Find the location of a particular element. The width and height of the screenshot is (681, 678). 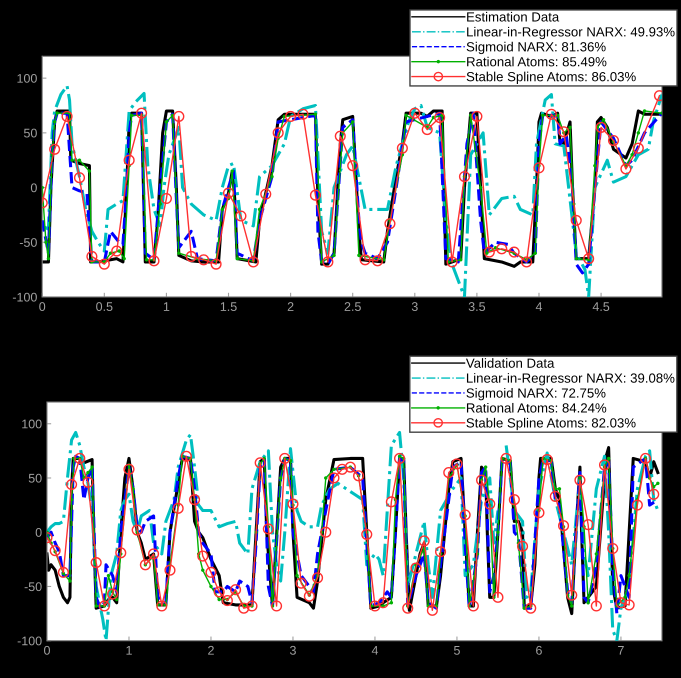

legend-label: Rational Atoms: 85.49% is located at coordinates (536, 61).